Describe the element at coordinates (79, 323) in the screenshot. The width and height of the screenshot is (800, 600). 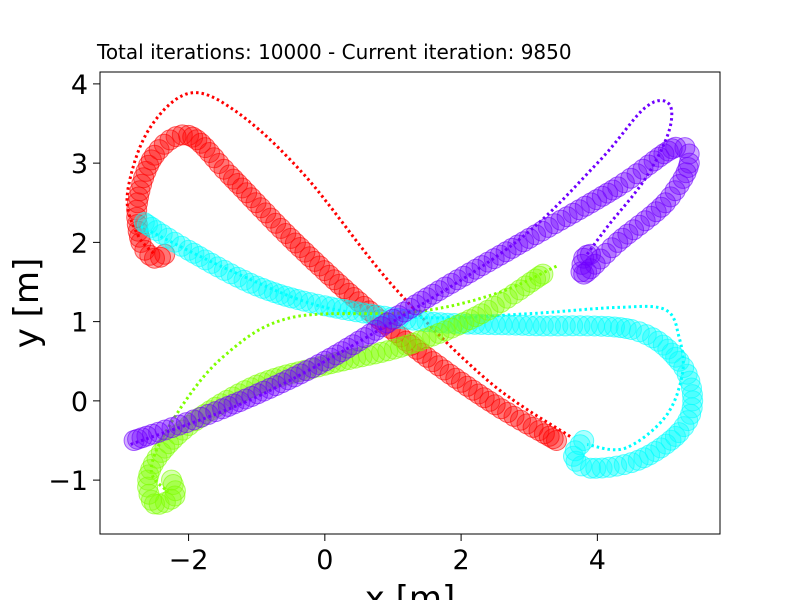
I see `y-tick-label: 1` at that location.